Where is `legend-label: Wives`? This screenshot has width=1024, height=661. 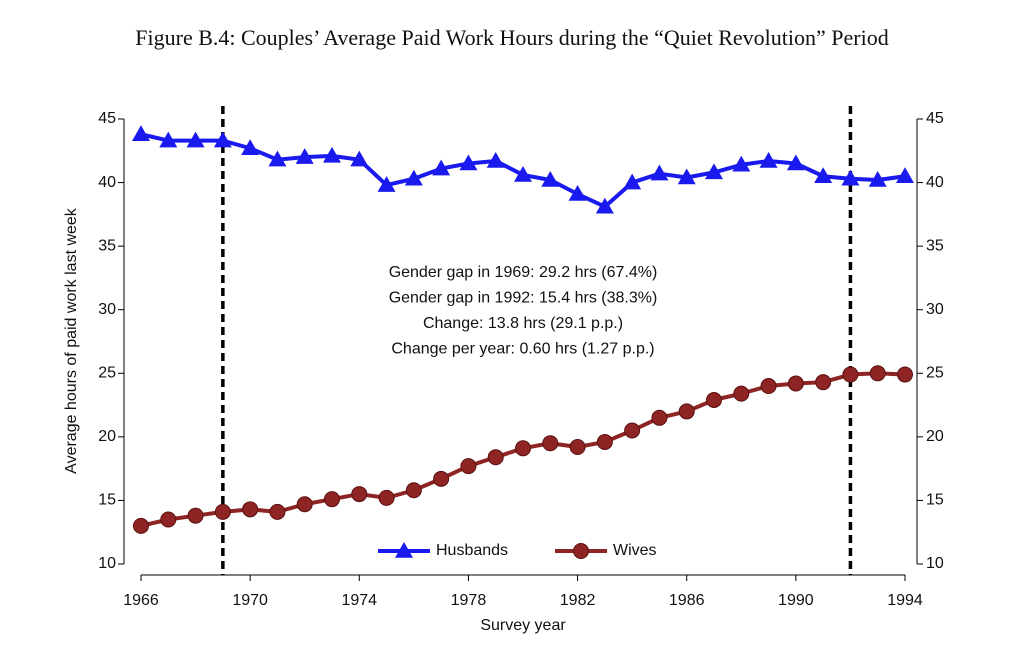
legend-label: Wives is located at coordinates (635, 550).